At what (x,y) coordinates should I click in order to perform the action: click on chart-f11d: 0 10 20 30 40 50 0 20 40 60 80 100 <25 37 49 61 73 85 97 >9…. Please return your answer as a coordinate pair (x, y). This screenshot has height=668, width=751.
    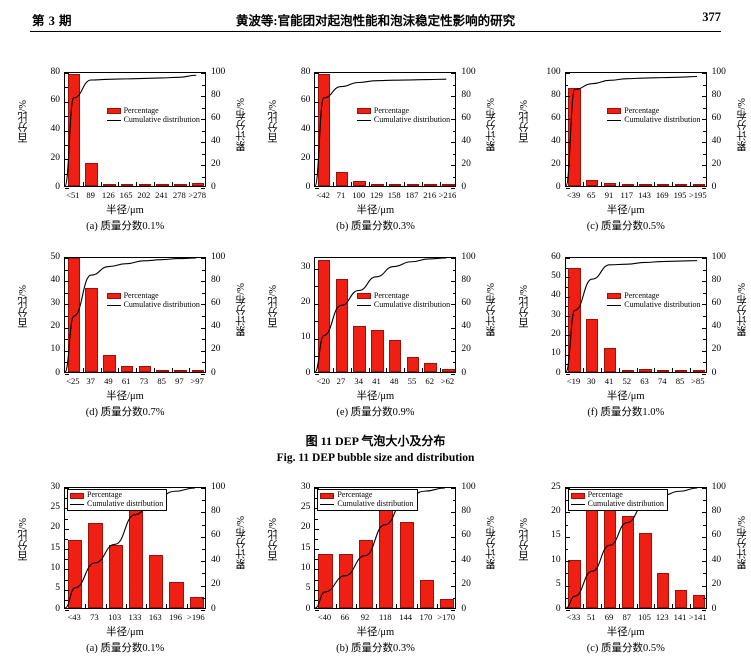
    Looking at the image, I should click on (125, 338).